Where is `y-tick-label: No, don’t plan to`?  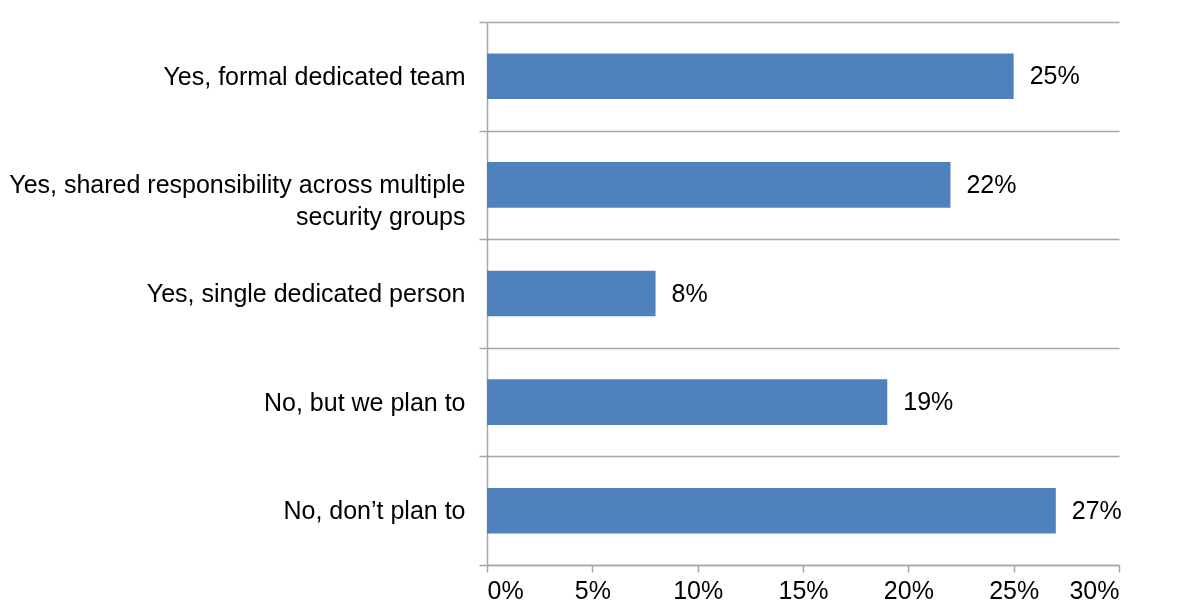
y-tick-label: No, don’t plan to is located at coordinates (374, 510).